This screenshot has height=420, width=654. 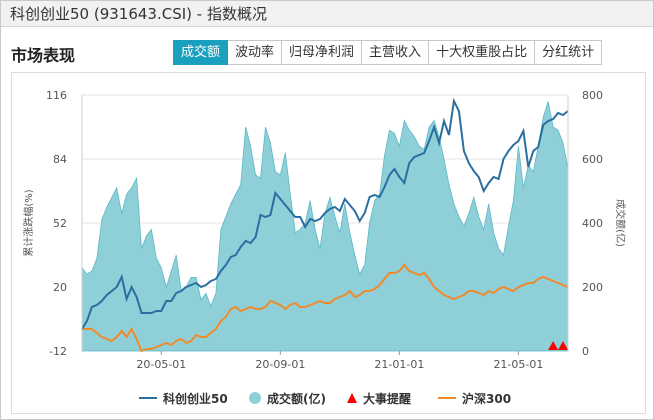 I want to click on tab-bar: 成交额 波动率 归母净利润 主营收入 十大权重股占比 分红统计, so click(x=388, y=52).